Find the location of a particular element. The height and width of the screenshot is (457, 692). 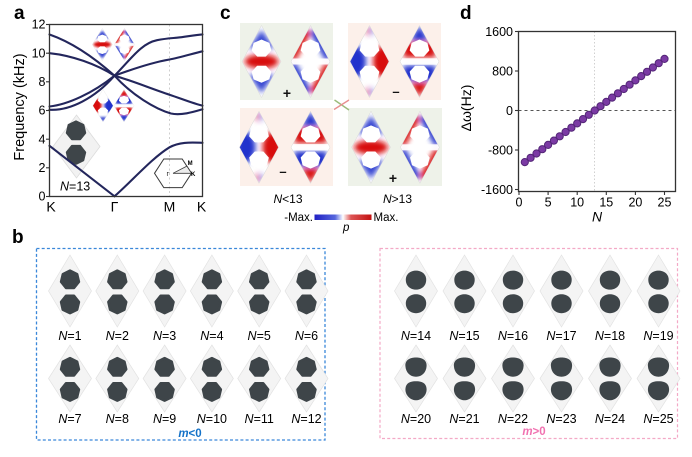

svg-text: N=8 is located at coordinates (117, 419).